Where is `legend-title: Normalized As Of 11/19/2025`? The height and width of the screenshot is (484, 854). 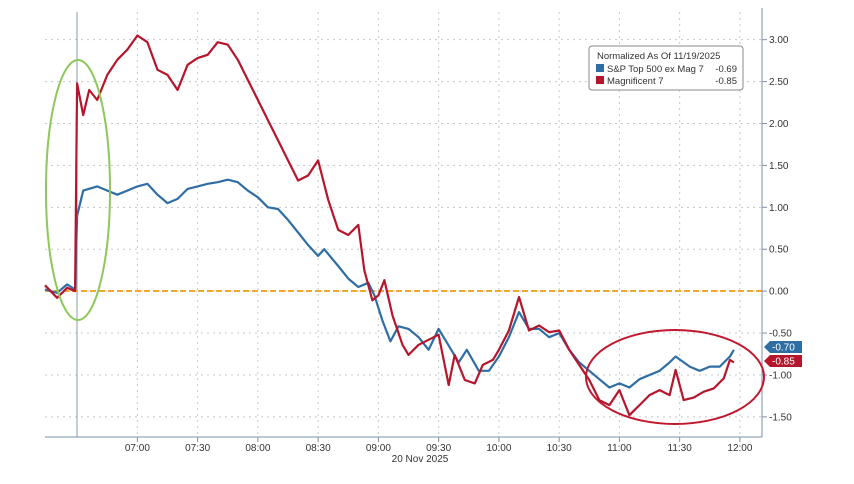 legend-title: Normalized As Of 11/19/2025 is located at coordinates (658, 56).